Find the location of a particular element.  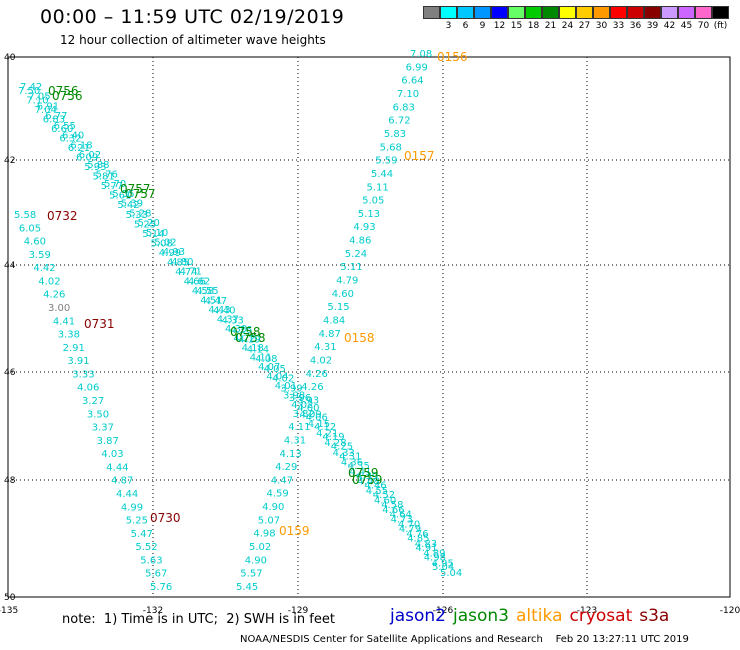

longitude-labels: -135 -132 -129 -126 -123 -120 is located at coordinates (370, 611).